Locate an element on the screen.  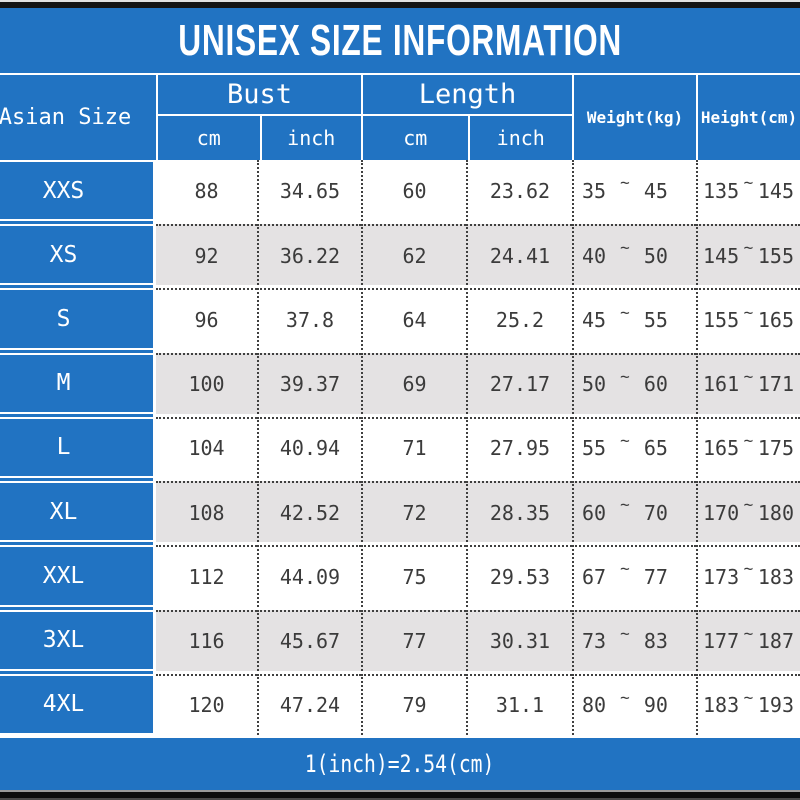
bust-cm-cell: 120 is located at coordinates (206, 704).